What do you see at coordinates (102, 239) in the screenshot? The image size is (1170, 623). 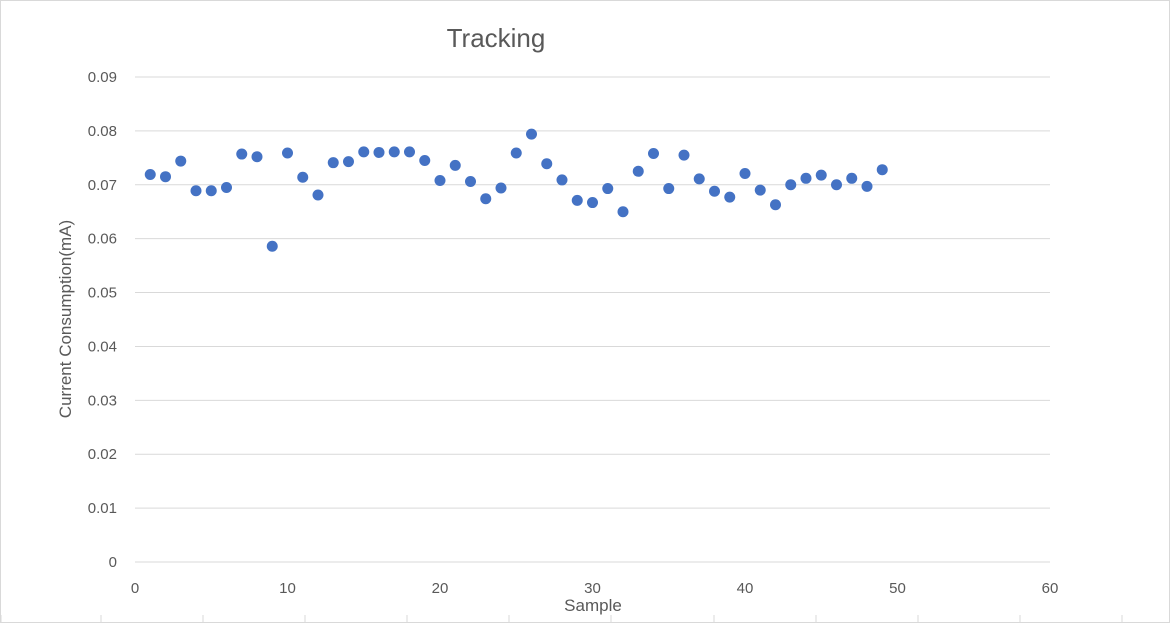 I see `y-tick-label: 0.06` at bounding box center [102, 239].